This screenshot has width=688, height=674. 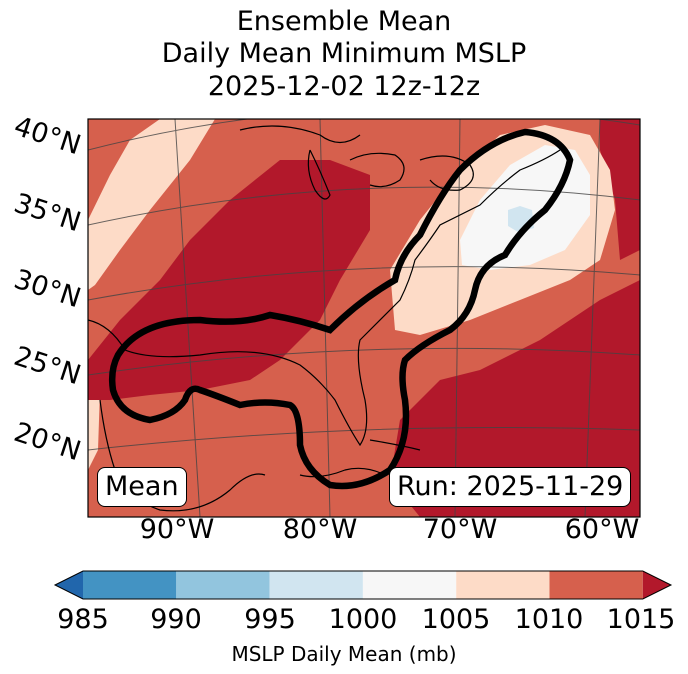 What do you see at coordinates (602, 529) in the screenshot?
I see `lon-label-60w: 60°W` at bounding box center [602, 529].